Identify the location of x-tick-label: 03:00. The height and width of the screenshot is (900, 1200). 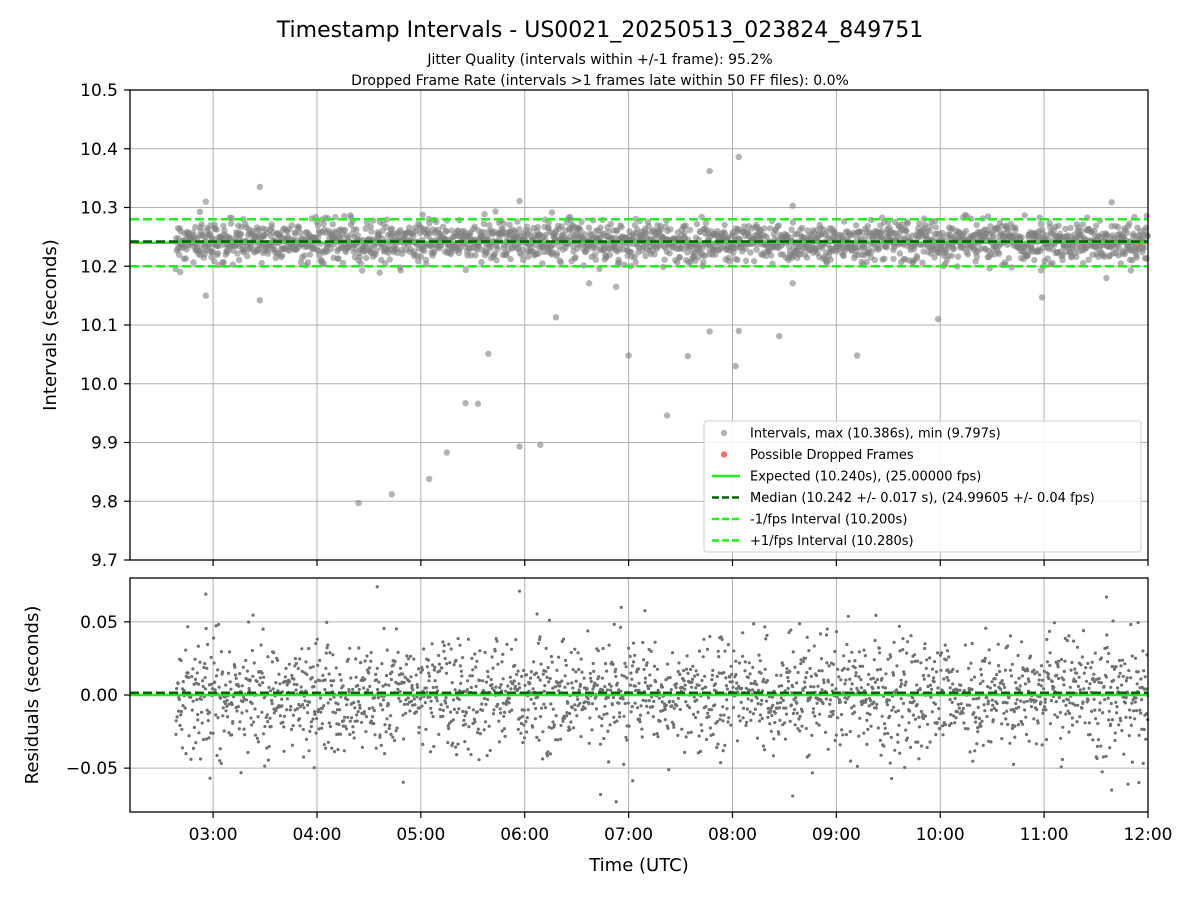
(213, 835).